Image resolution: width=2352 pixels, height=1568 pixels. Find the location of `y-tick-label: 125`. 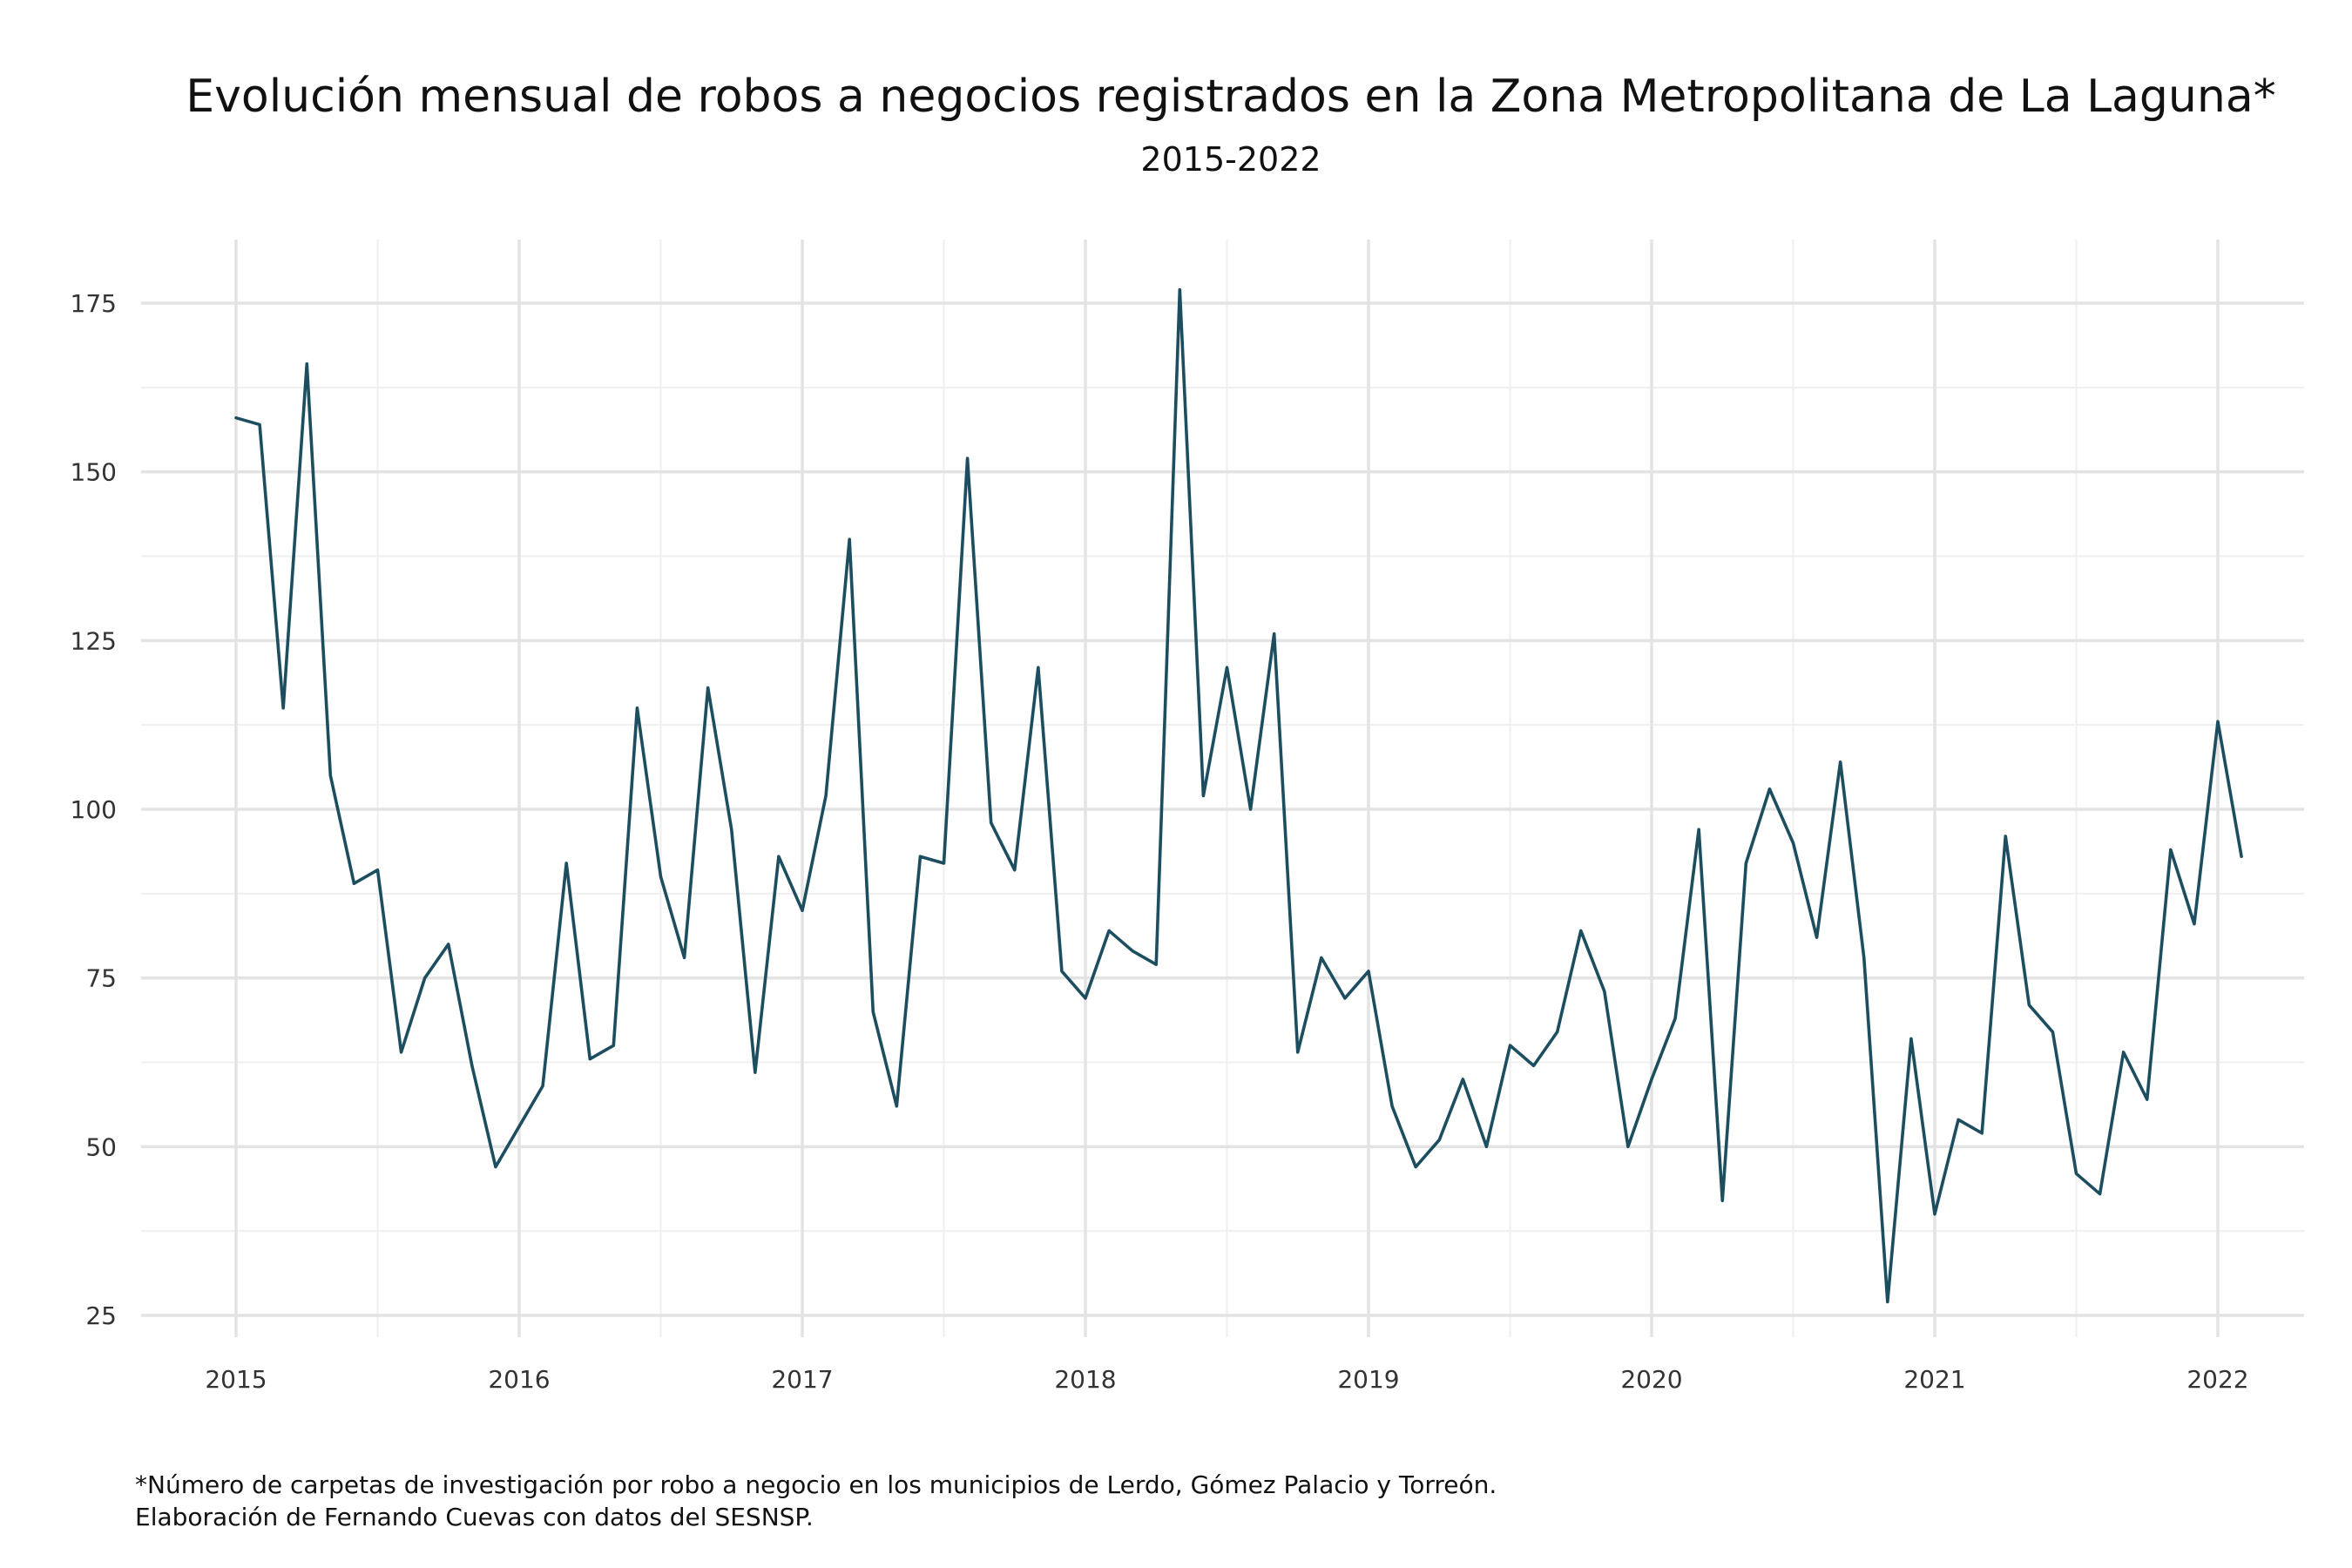

y-tick-label: 125 is located at coordinates (94, 640).